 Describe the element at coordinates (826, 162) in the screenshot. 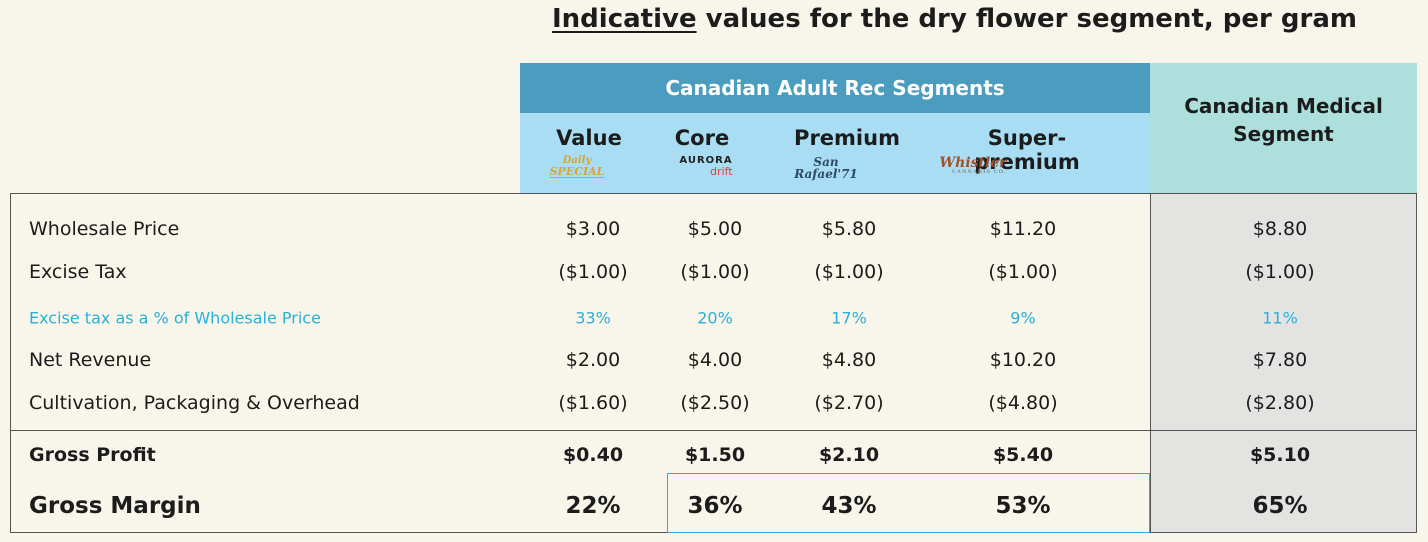

I see `san-rafael-logo-line1: San` at that location.